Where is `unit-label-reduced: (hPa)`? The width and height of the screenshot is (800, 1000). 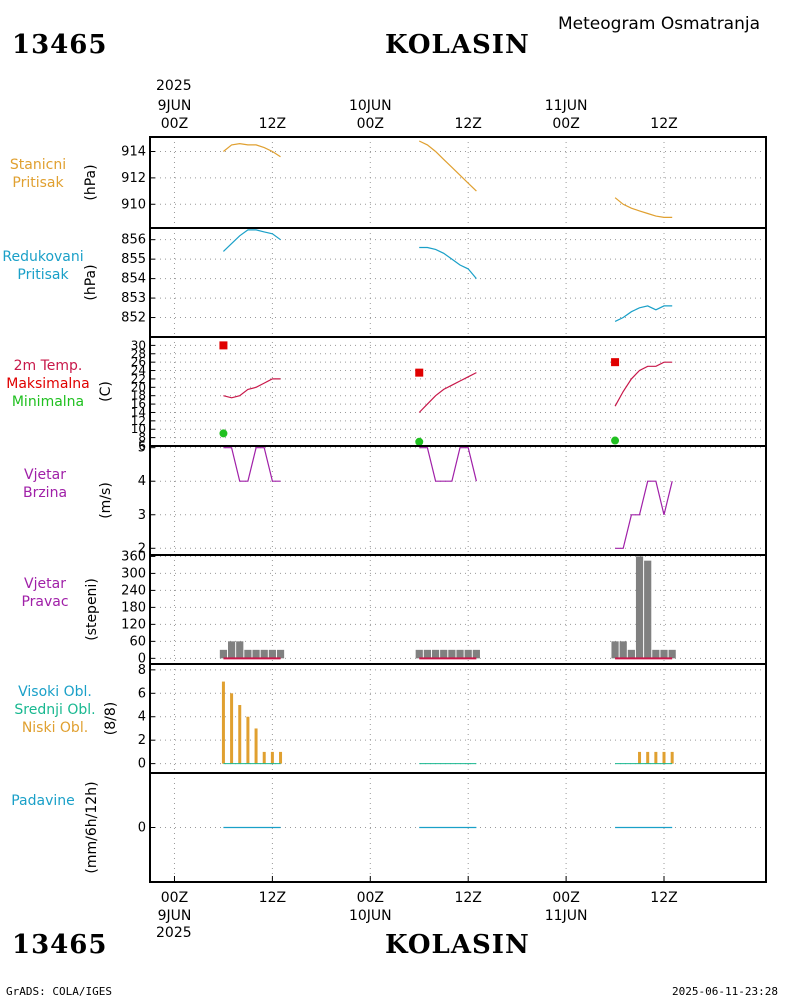 unit-label-reduced: (hPa) is located at coordinates (91, 282).